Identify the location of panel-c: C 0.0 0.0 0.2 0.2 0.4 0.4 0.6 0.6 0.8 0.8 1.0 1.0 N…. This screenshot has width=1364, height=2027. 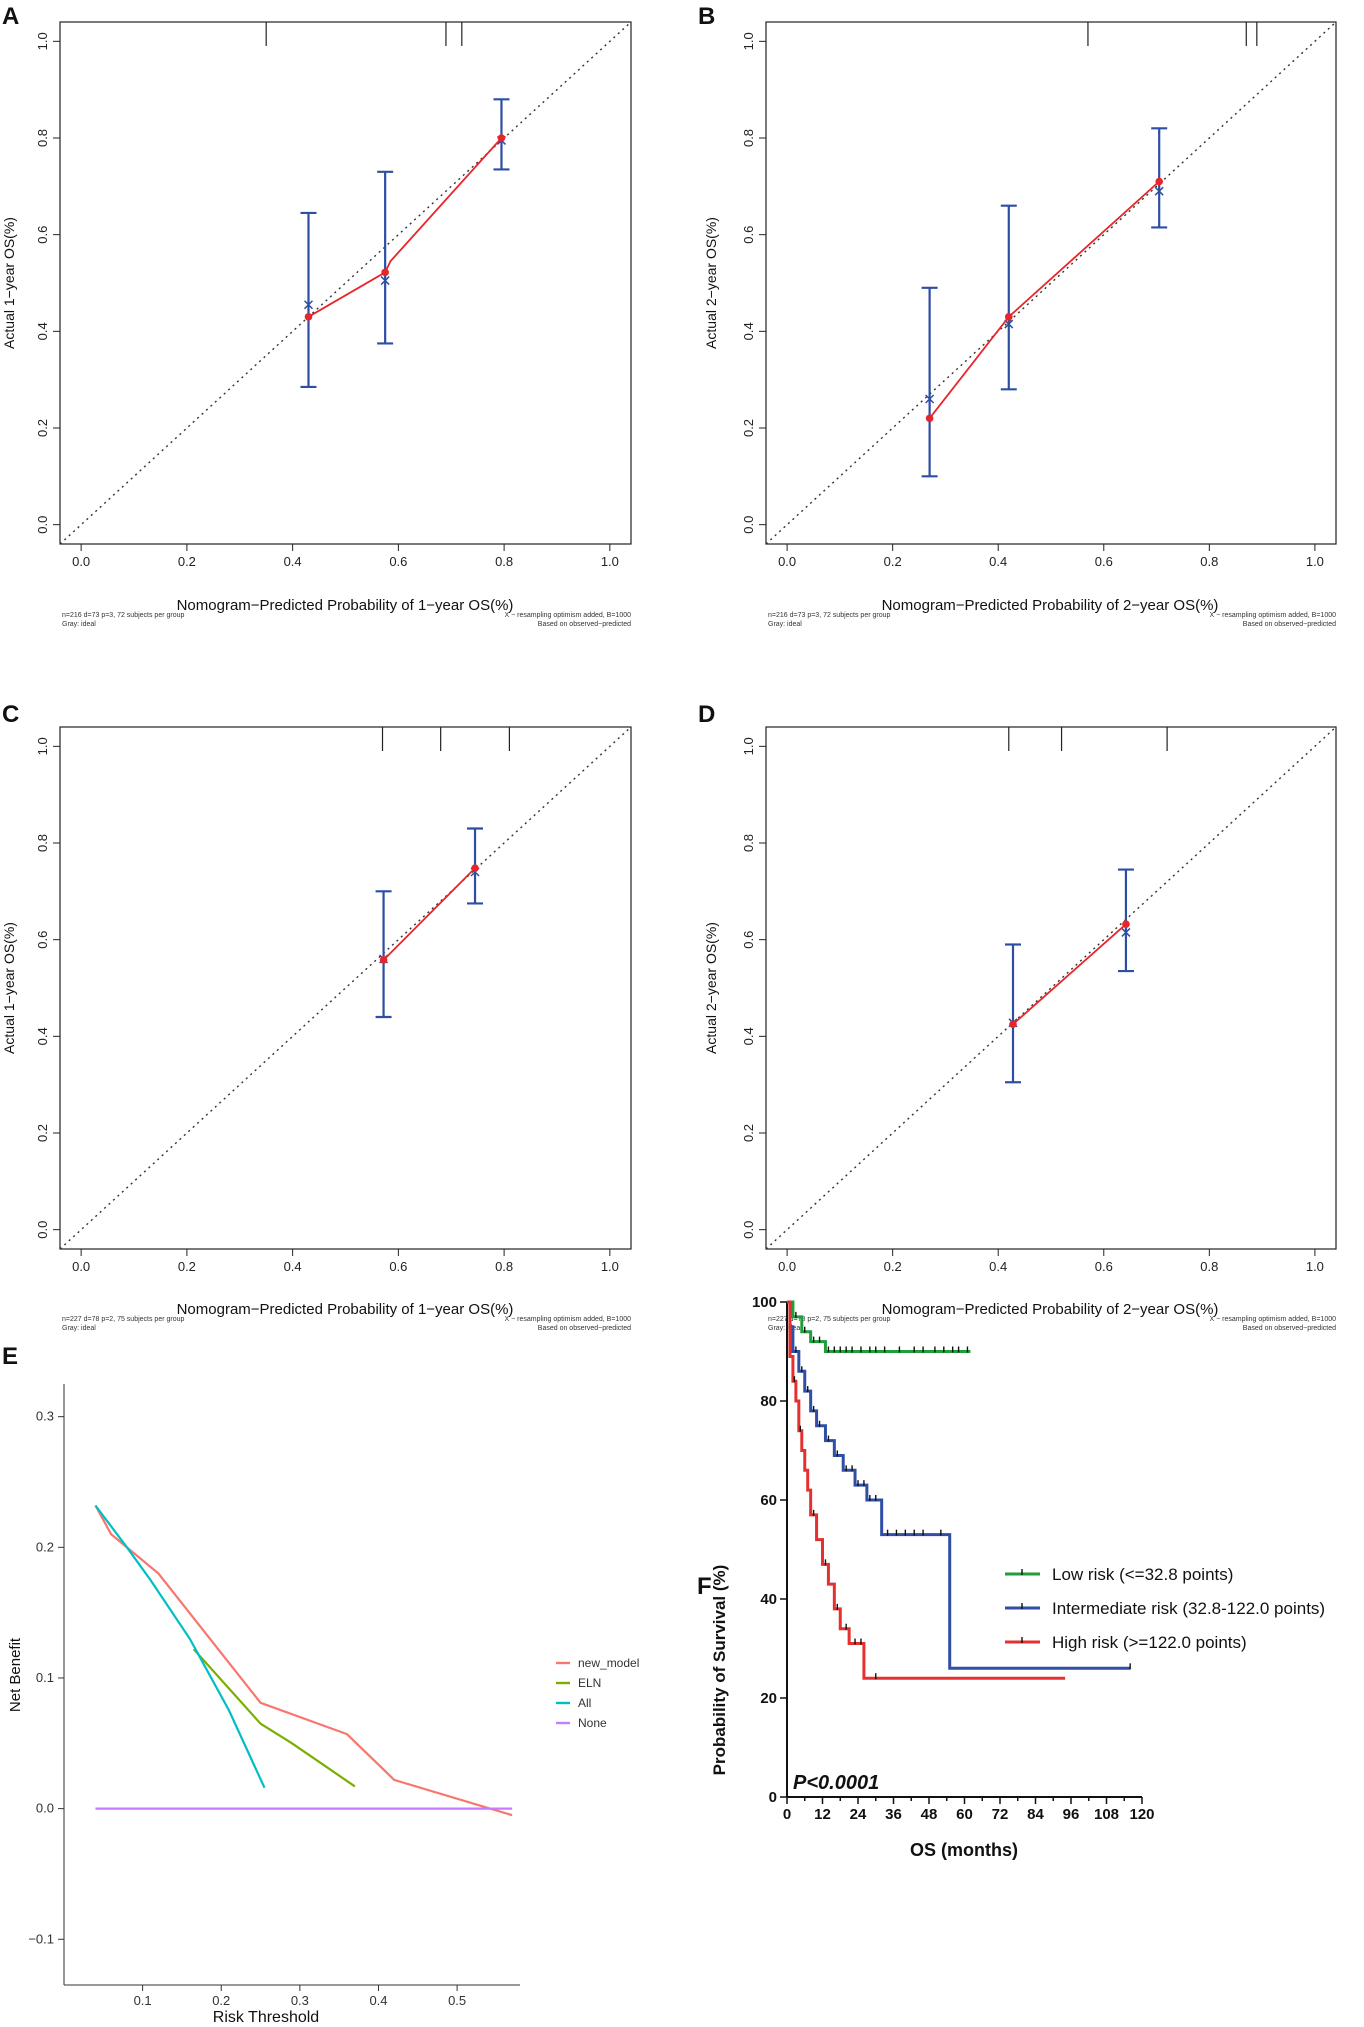
(316, 1016).